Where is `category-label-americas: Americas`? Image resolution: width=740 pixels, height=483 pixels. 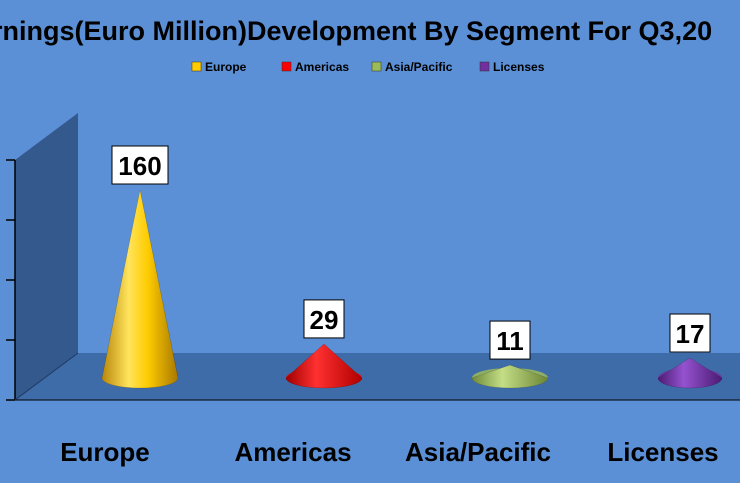
category-label-americas: Americas is located at coordinates (292, 452).